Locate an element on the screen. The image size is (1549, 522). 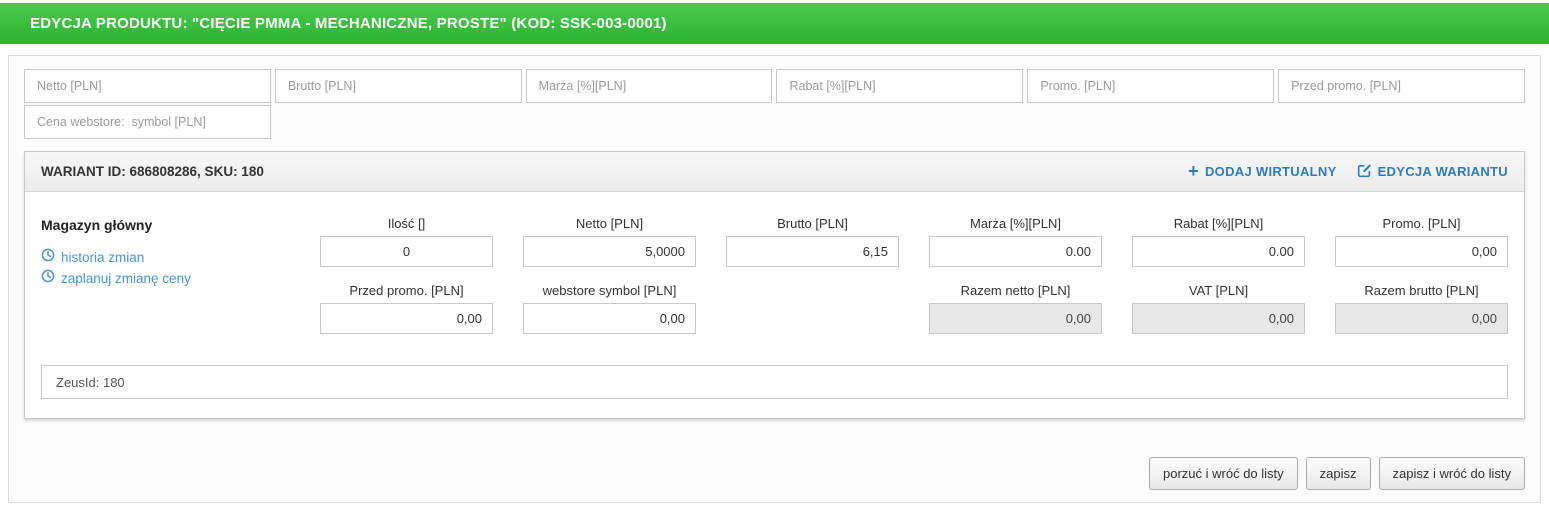
edit-variant-label: EDYCJA WARIANTU is located at coordinates (1442, 171).